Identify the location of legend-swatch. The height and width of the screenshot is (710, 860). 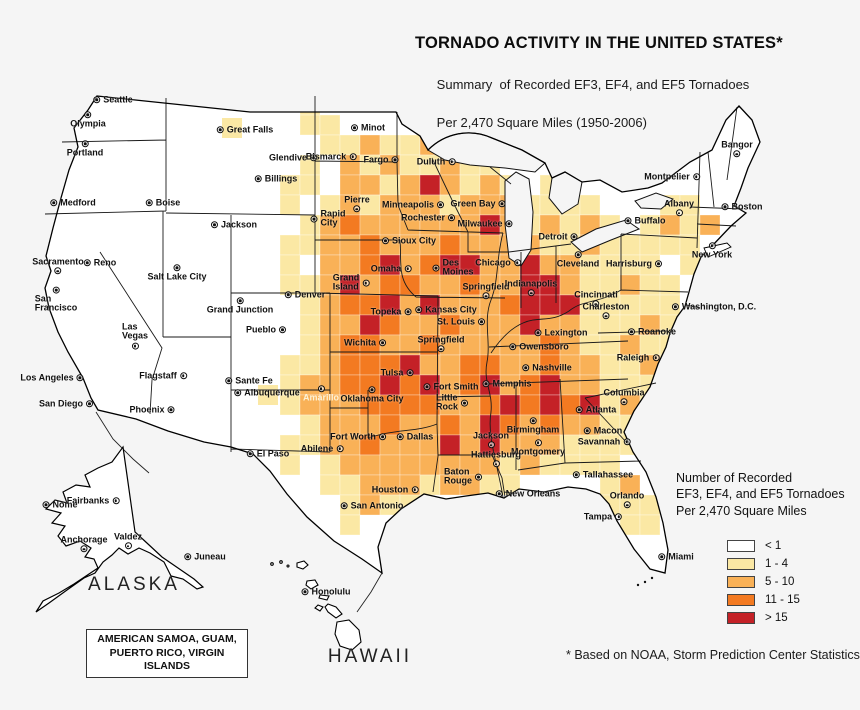
(741, 582).